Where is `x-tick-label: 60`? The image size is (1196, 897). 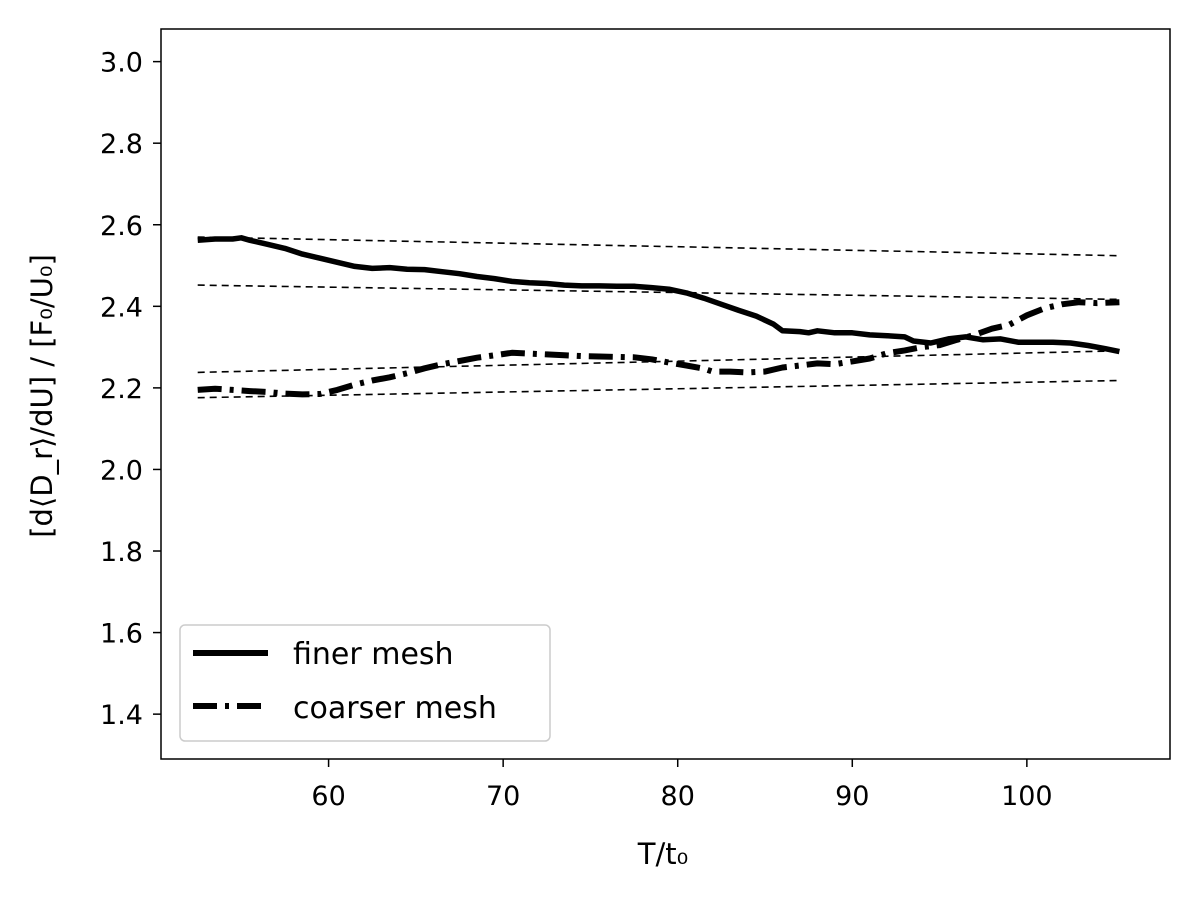
x-tick-label: 60 is located at coordinates (328, 796).